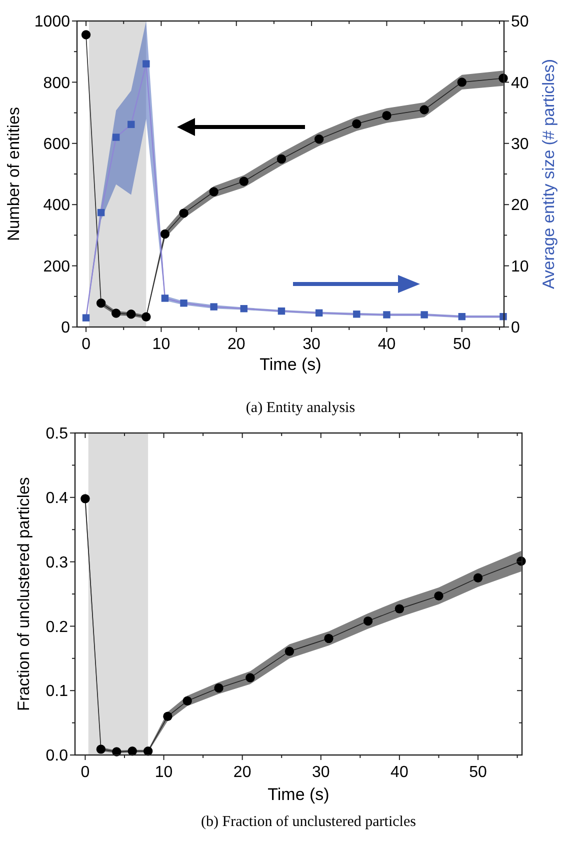  Describe the element at coordinates (57, 434) in the screenshot. I see `y-tick-label: 0.5` at that location.